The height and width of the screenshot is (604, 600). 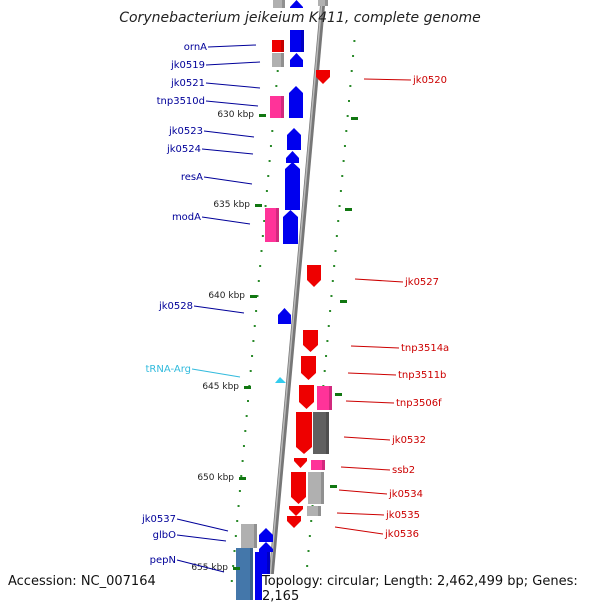 I want to click on gene-label-jk0528: jk0528, so click(x=175, y=306).